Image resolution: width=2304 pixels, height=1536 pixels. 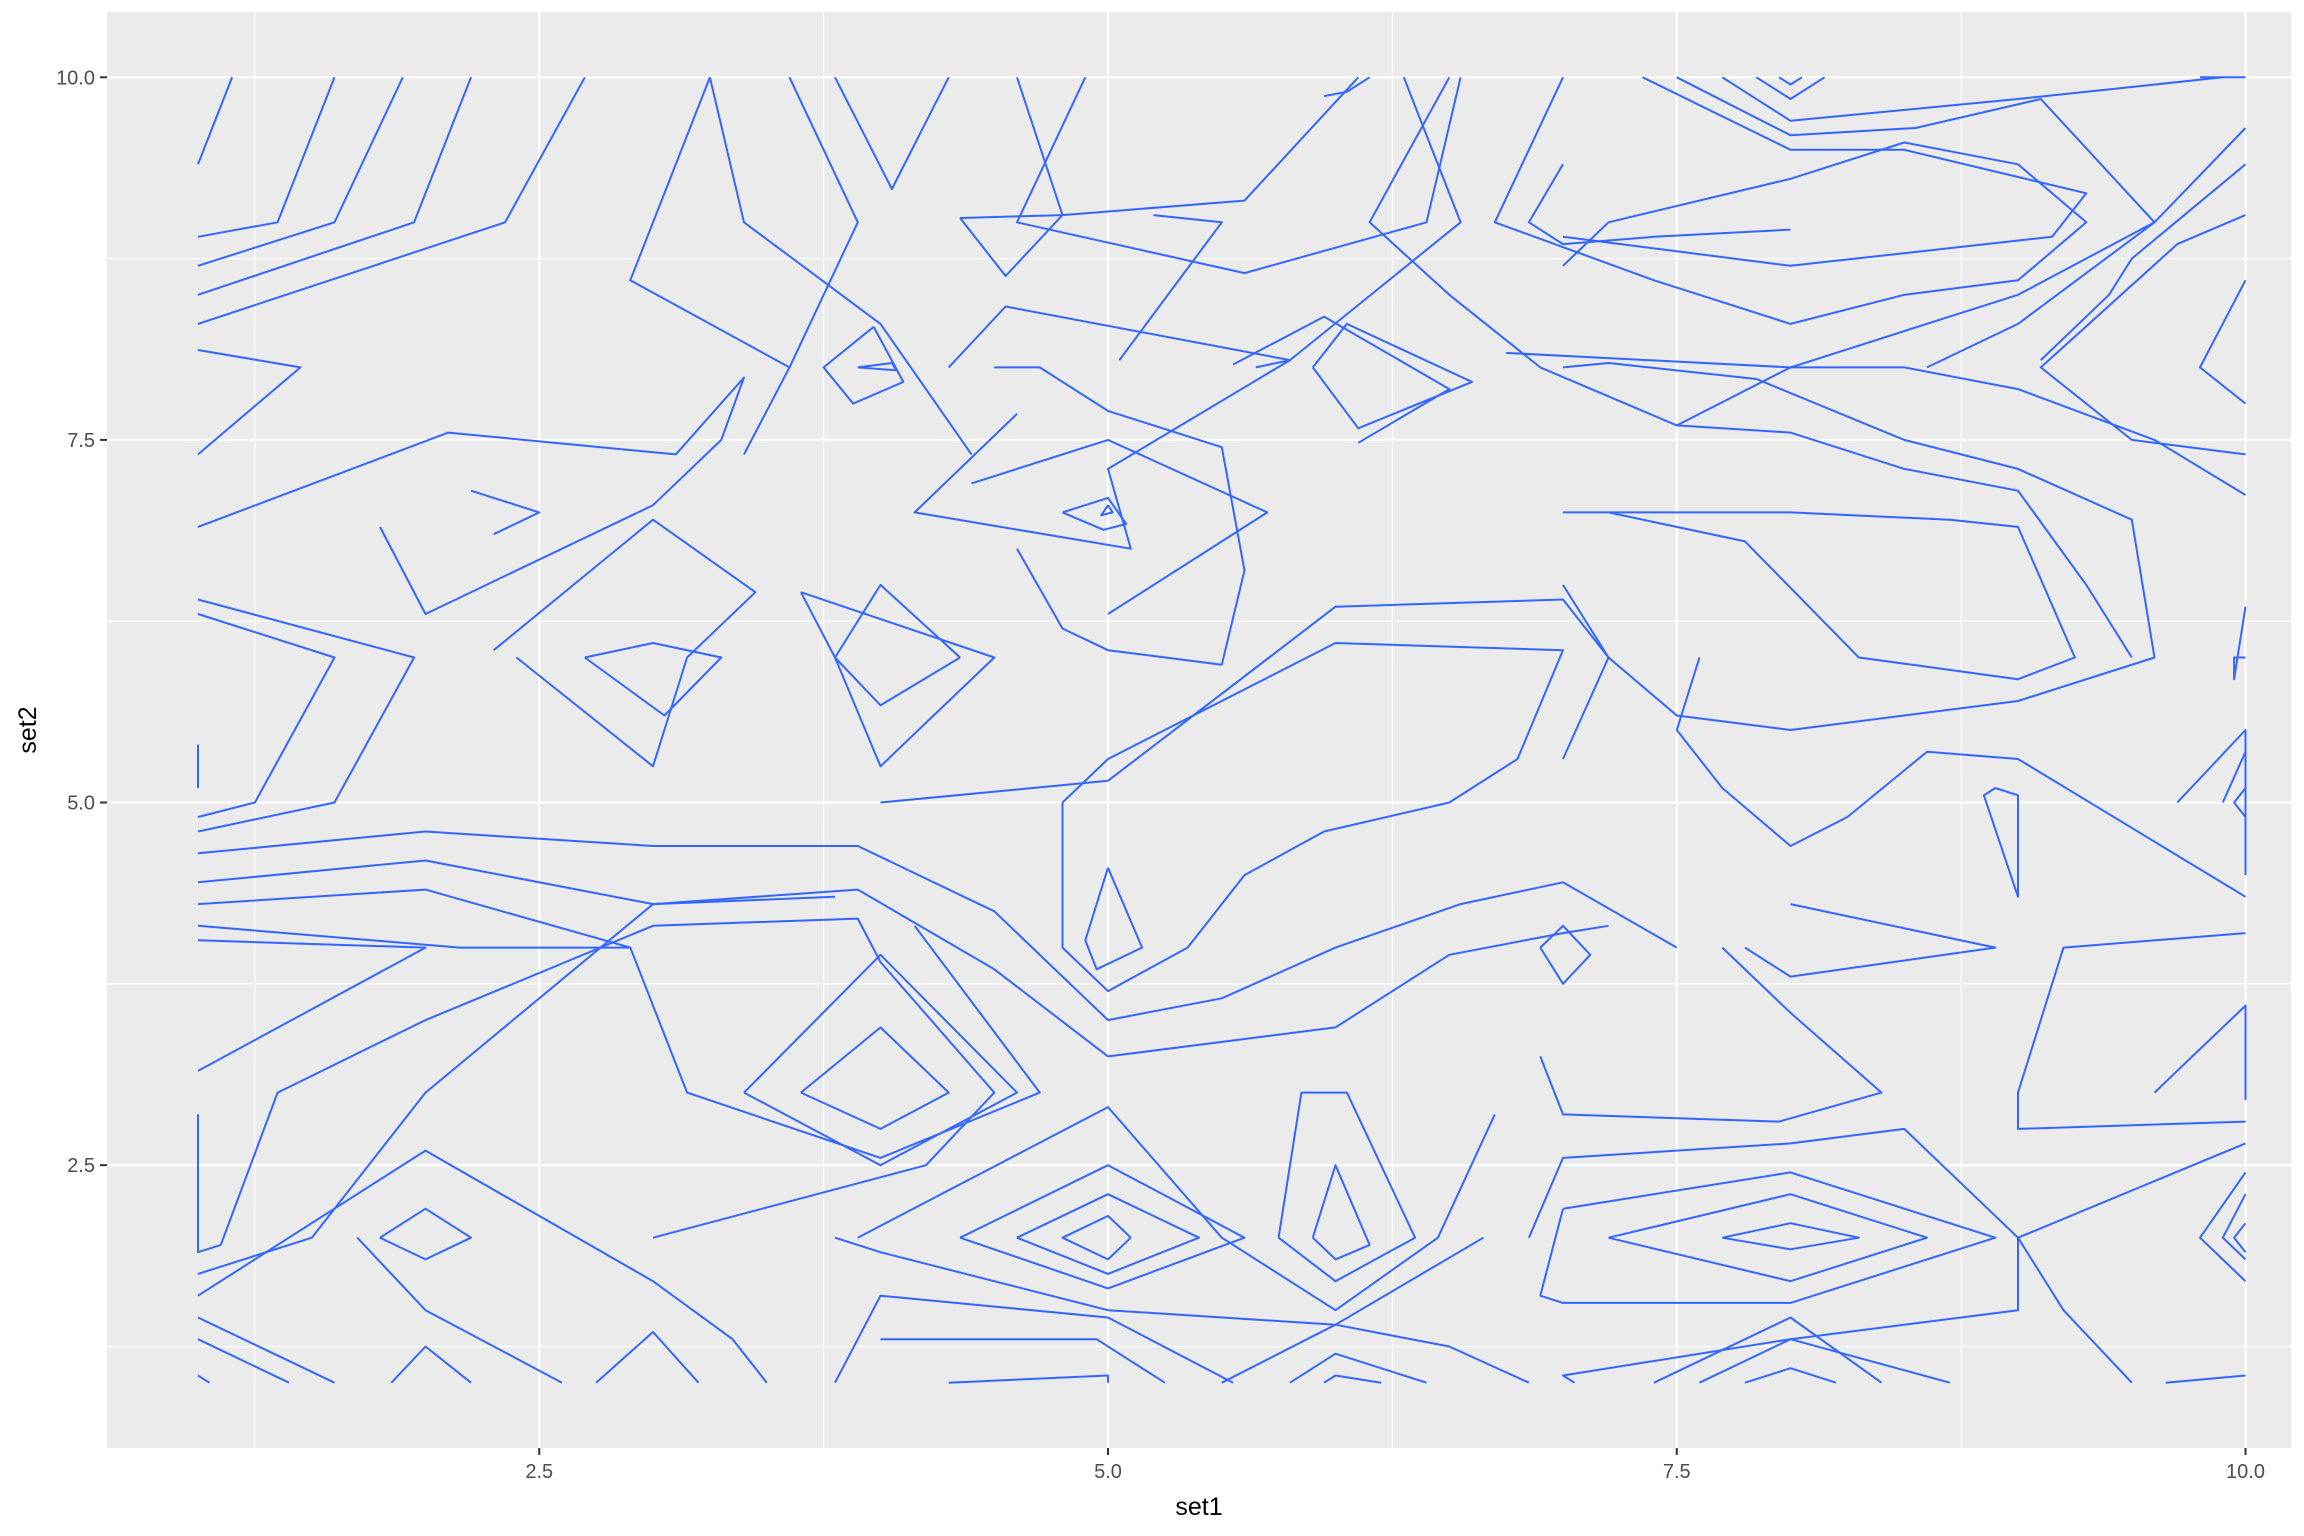 I want to click on x-tick-label: 2.5, so click(x=539, y=1472).